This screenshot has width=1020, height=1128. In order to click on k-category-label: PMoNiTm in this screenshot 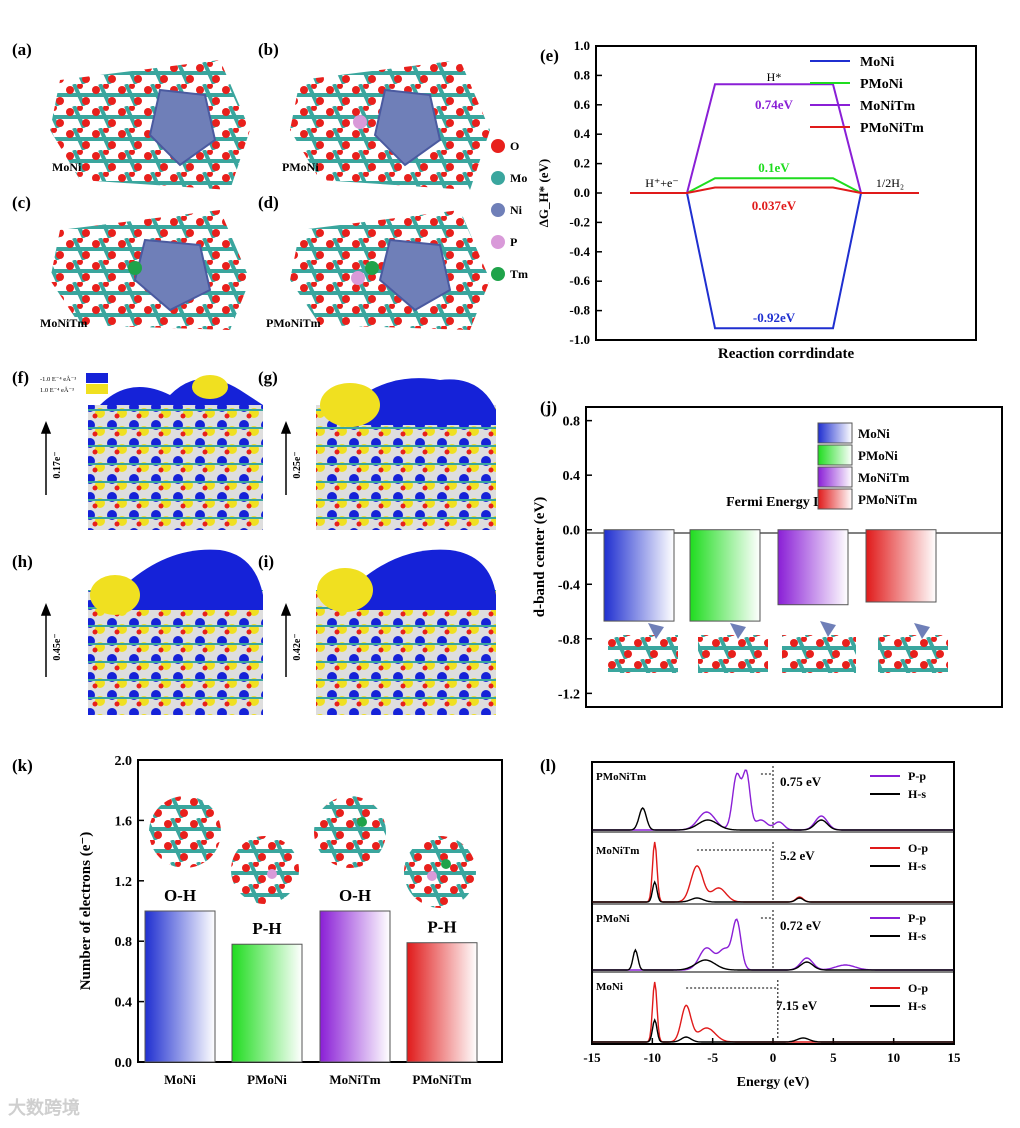, I will do `click(441, 1079)`.